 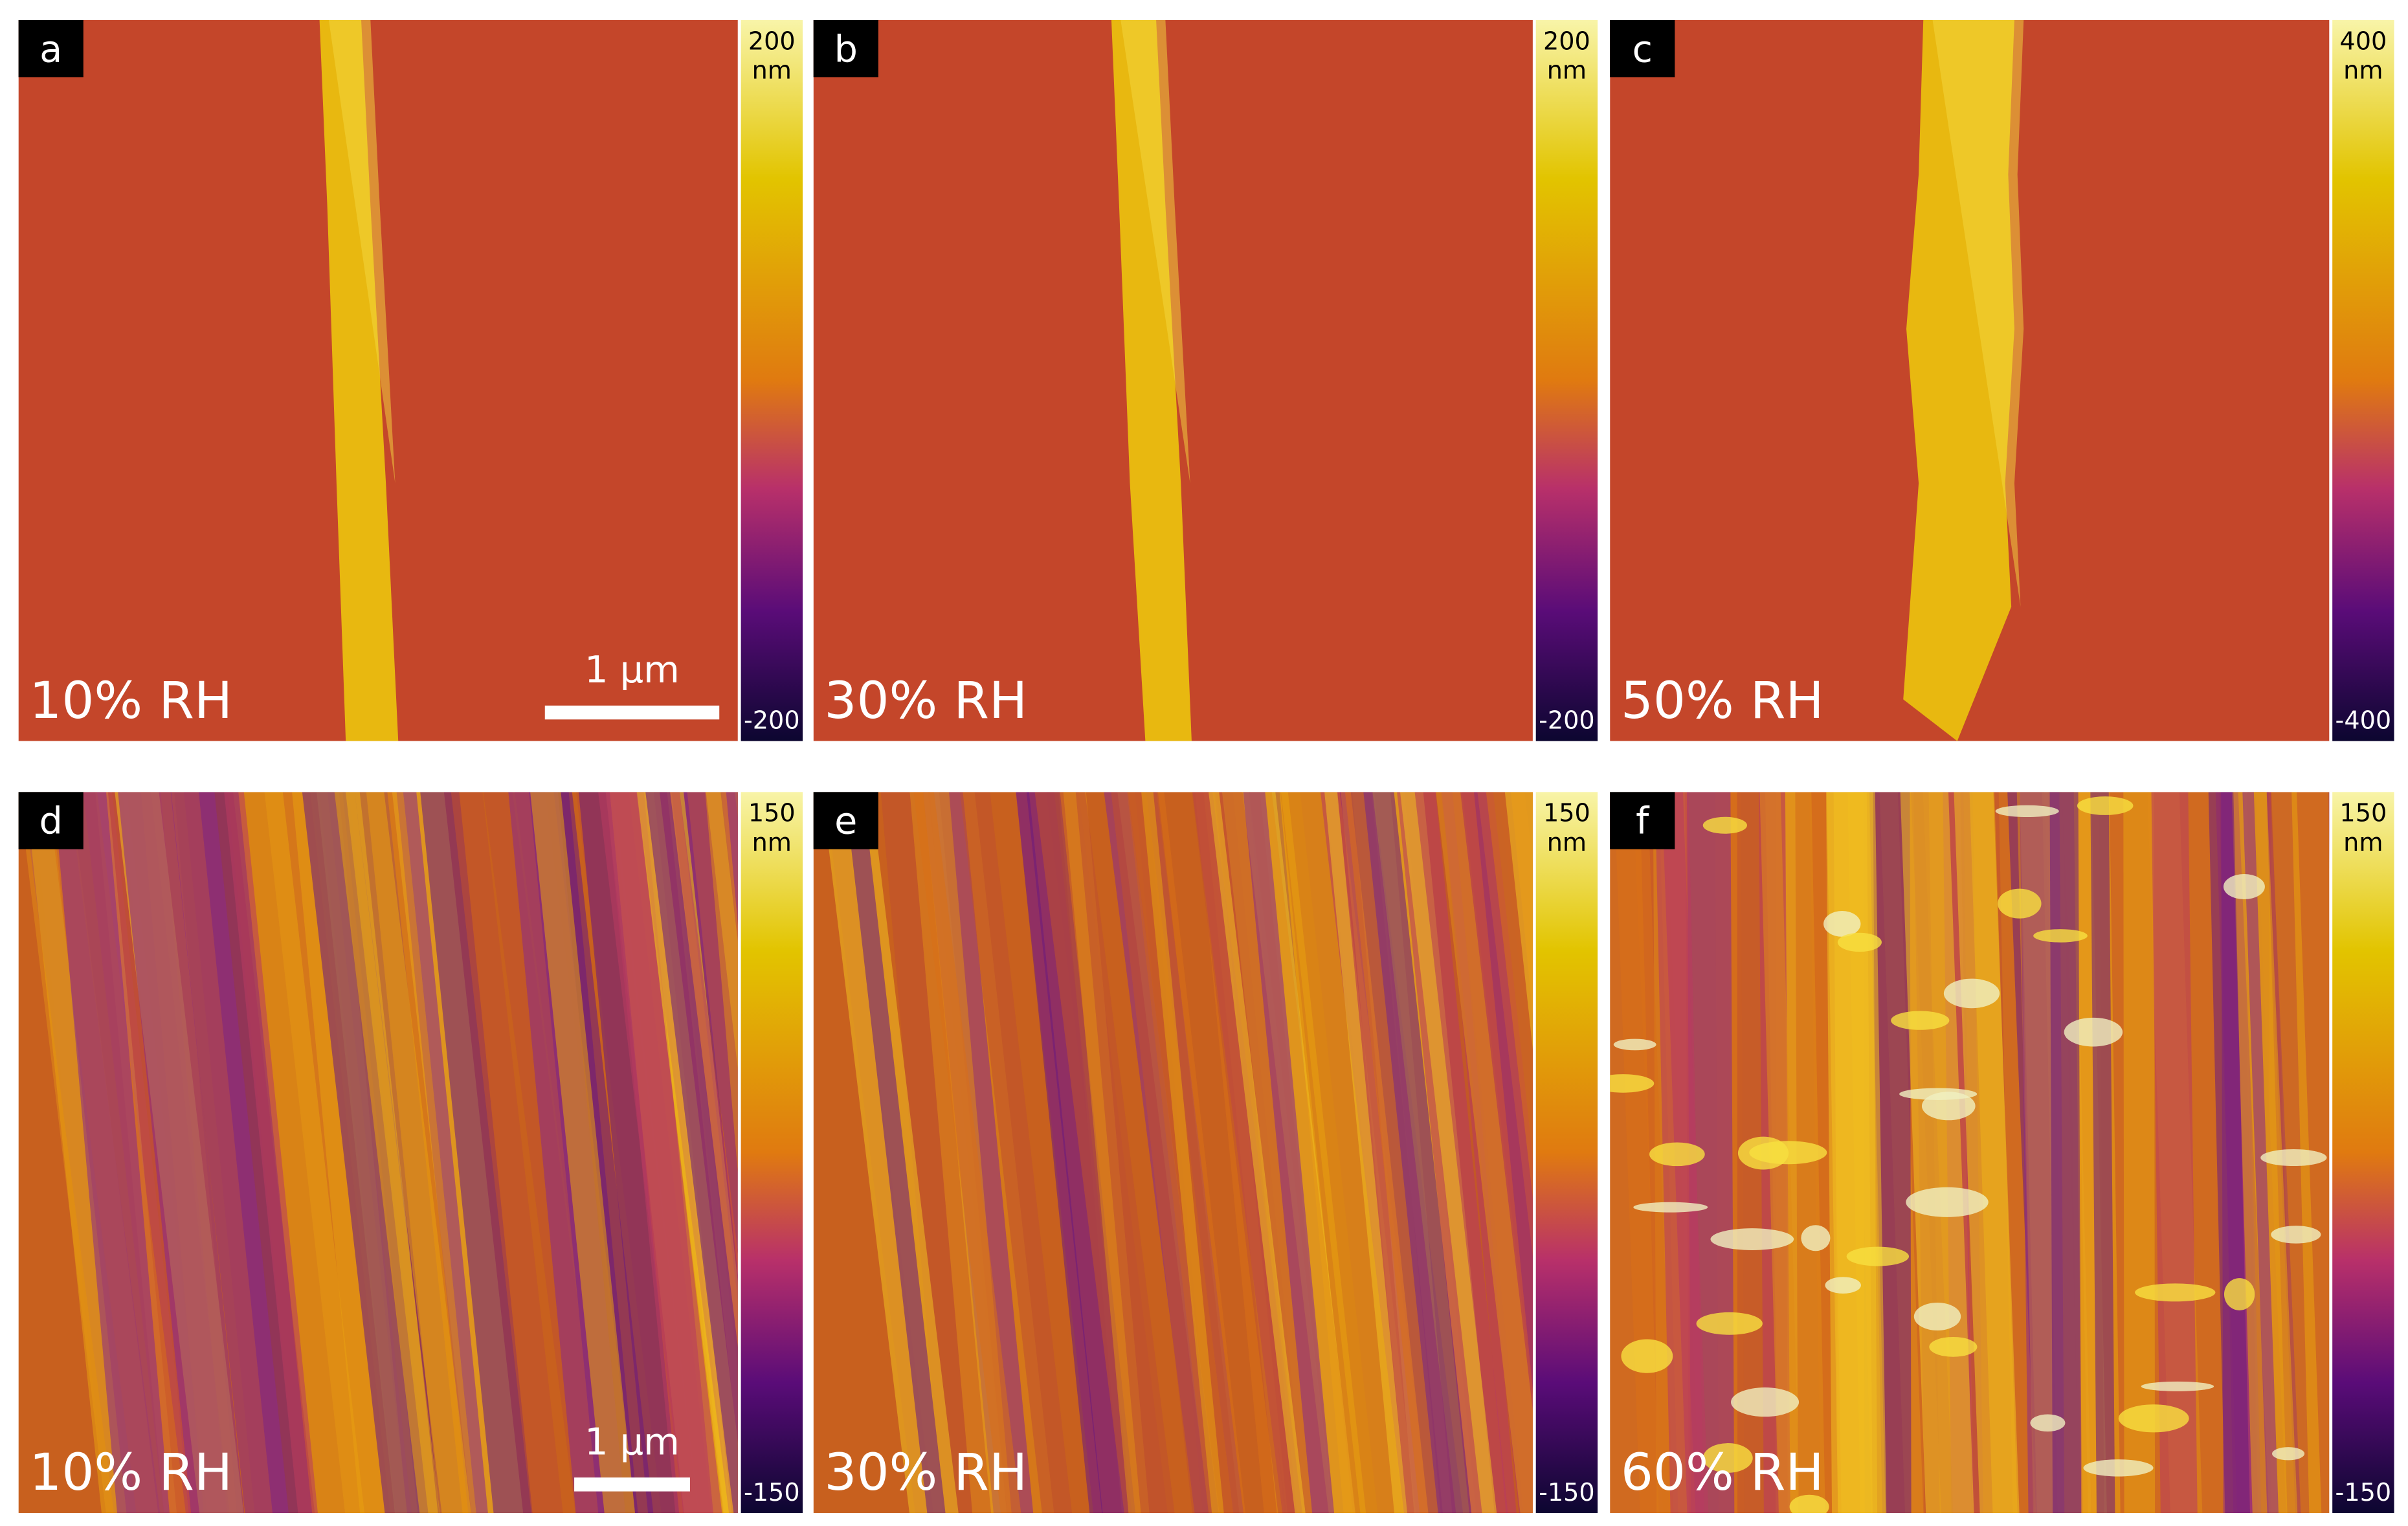 What do you see at coordinates (632, 712) in the screenshot?
I see `scale-bar` at bounding box center [632, 712].